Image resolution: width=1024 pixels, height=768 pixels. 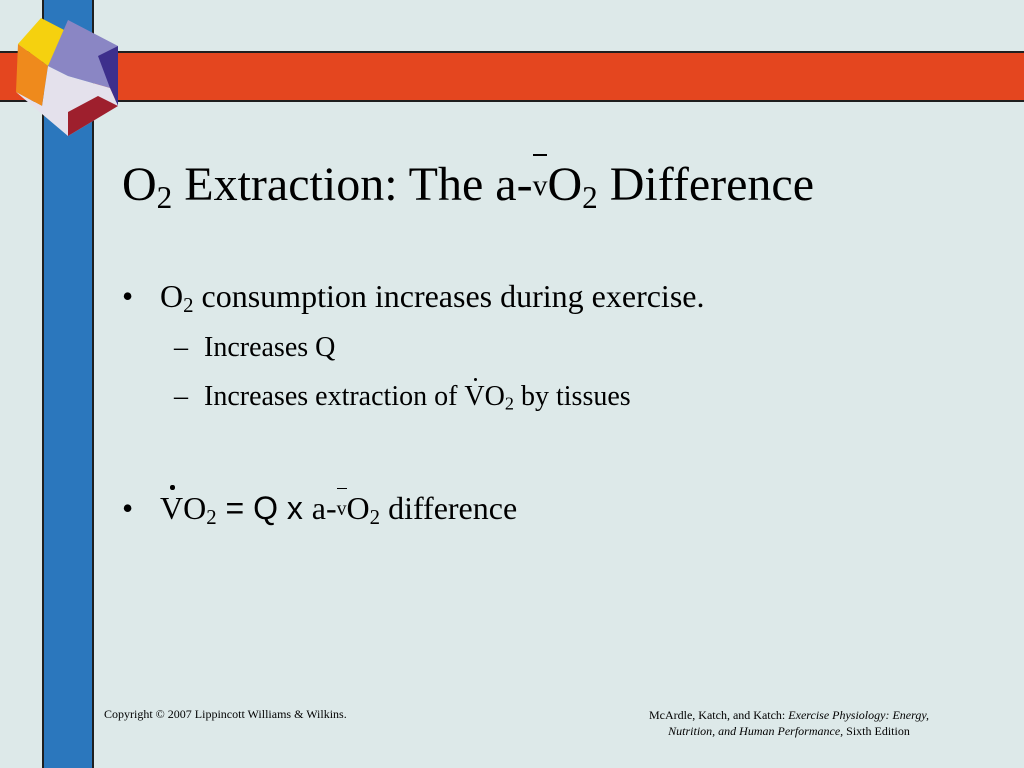 What do you see at coordinates (93, 116) in the screenshot?
I see `logo-facet-red` at bounding box center [93, 116].